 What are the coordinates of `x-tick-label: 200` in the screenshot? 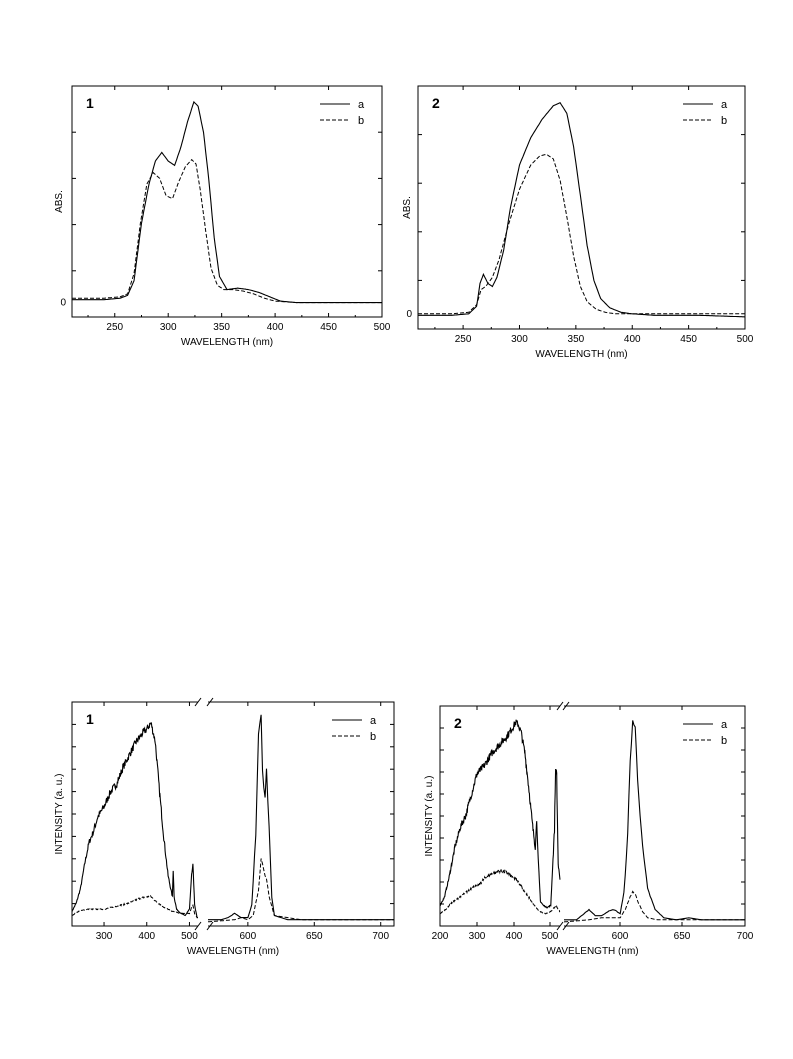 It's located at (440, 936).